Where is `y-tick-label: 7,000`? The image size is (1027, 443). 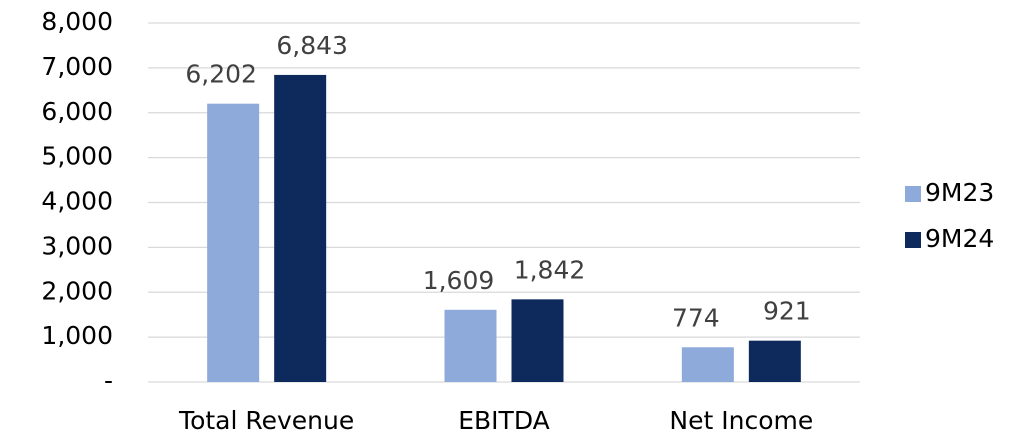 y-tick-label: 7,000 is located at coordinates (77, 66).